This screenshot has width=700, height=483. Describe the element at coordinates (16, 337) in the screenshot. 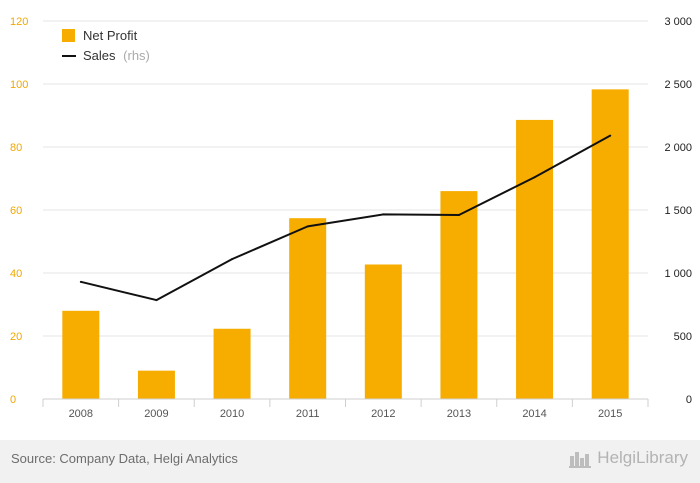

I see `y-left-tick-label: 20` at that location.